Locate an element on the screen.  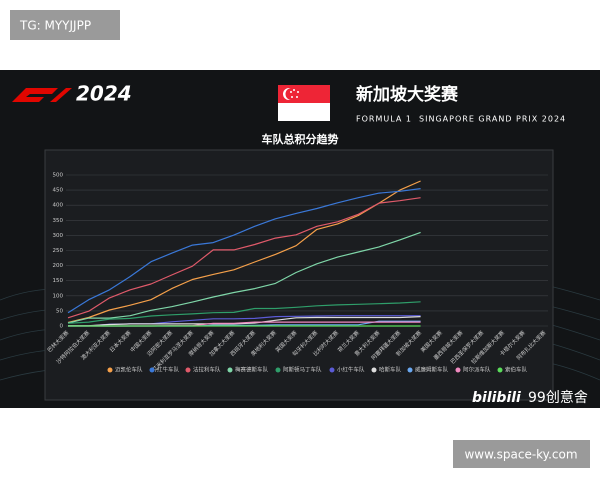
y-tick-label: 100 is located at coordinates (58, 296).